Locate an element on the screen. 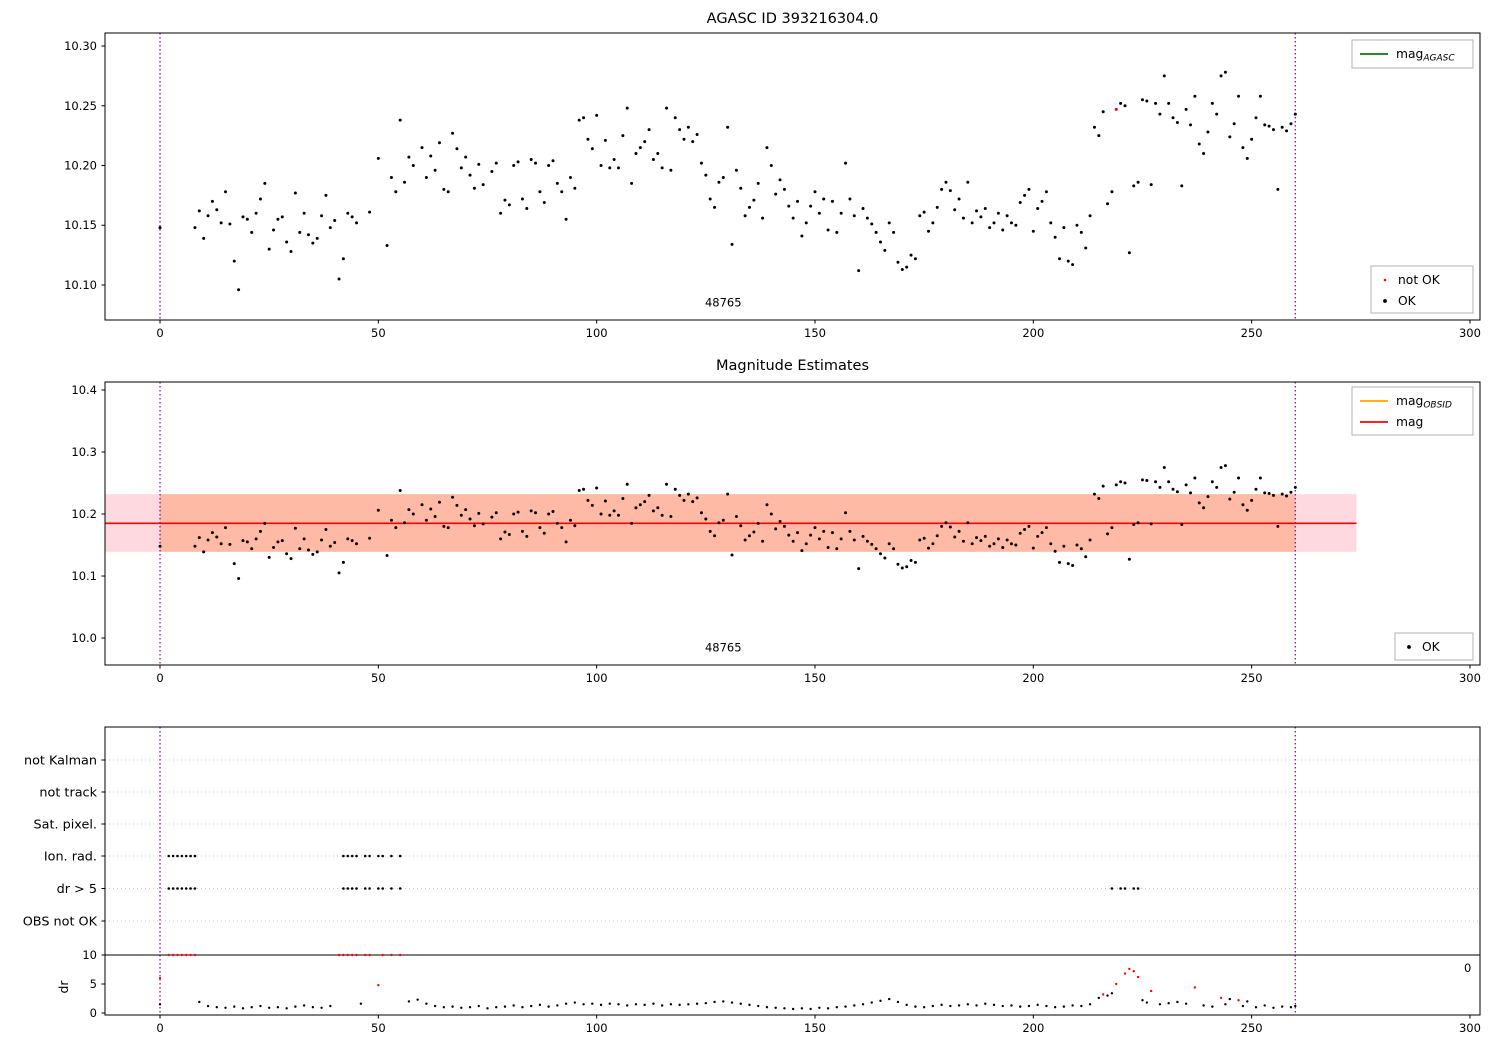 Image resolution: width=1500 pixels, height=1050 pixels. svg-text: 10.1 is located at coordinates (84, 576).